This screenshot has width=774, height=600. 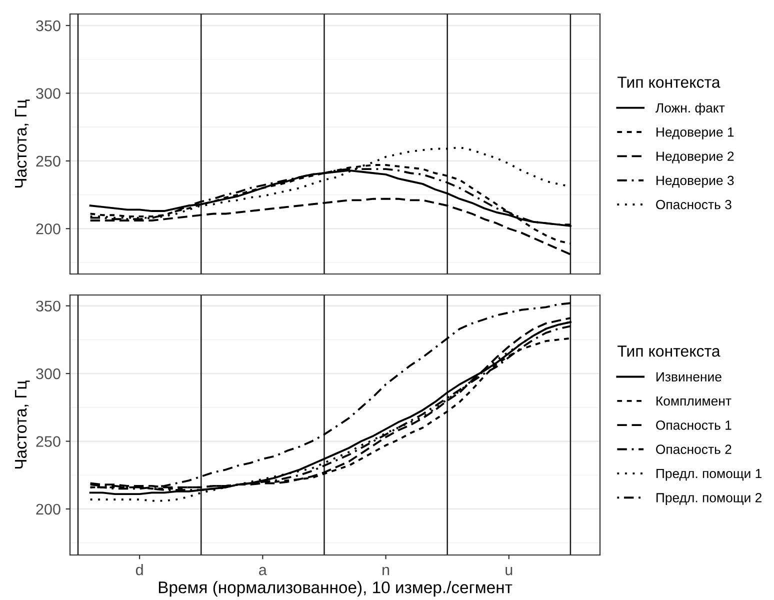 I want to click on x-tick-label: a, so click(x=263, y=571).